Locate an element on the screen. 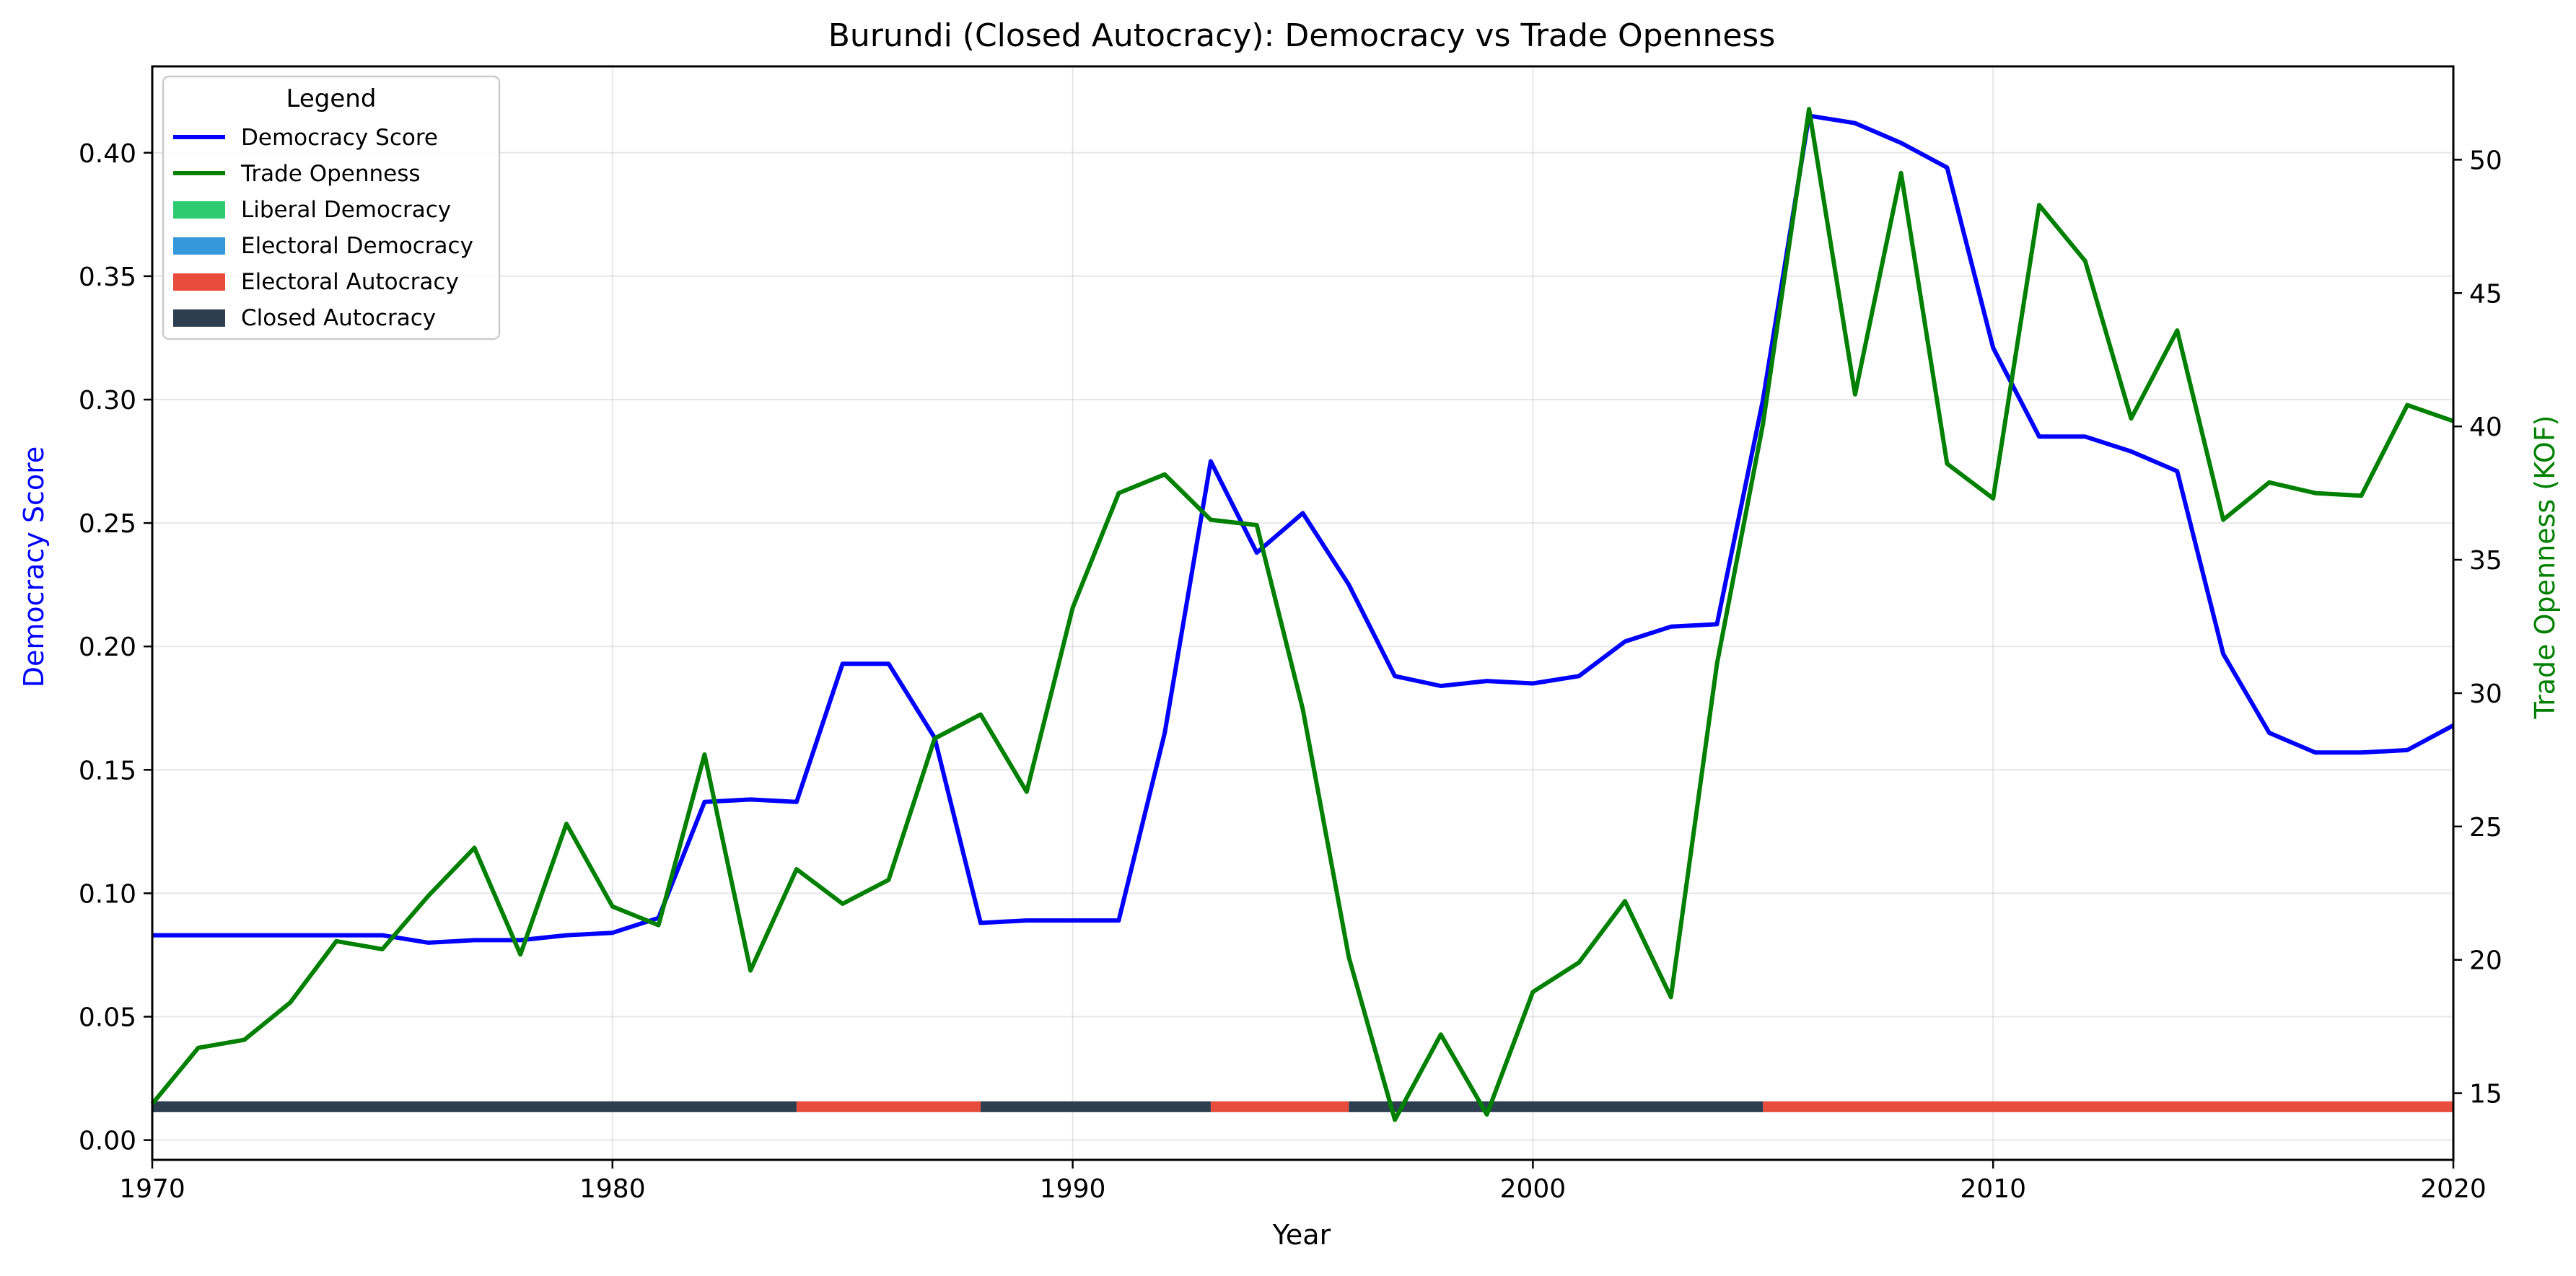  y-axis-right-label: Trade Openness (KOF) is located at coordinates (2545, 567).